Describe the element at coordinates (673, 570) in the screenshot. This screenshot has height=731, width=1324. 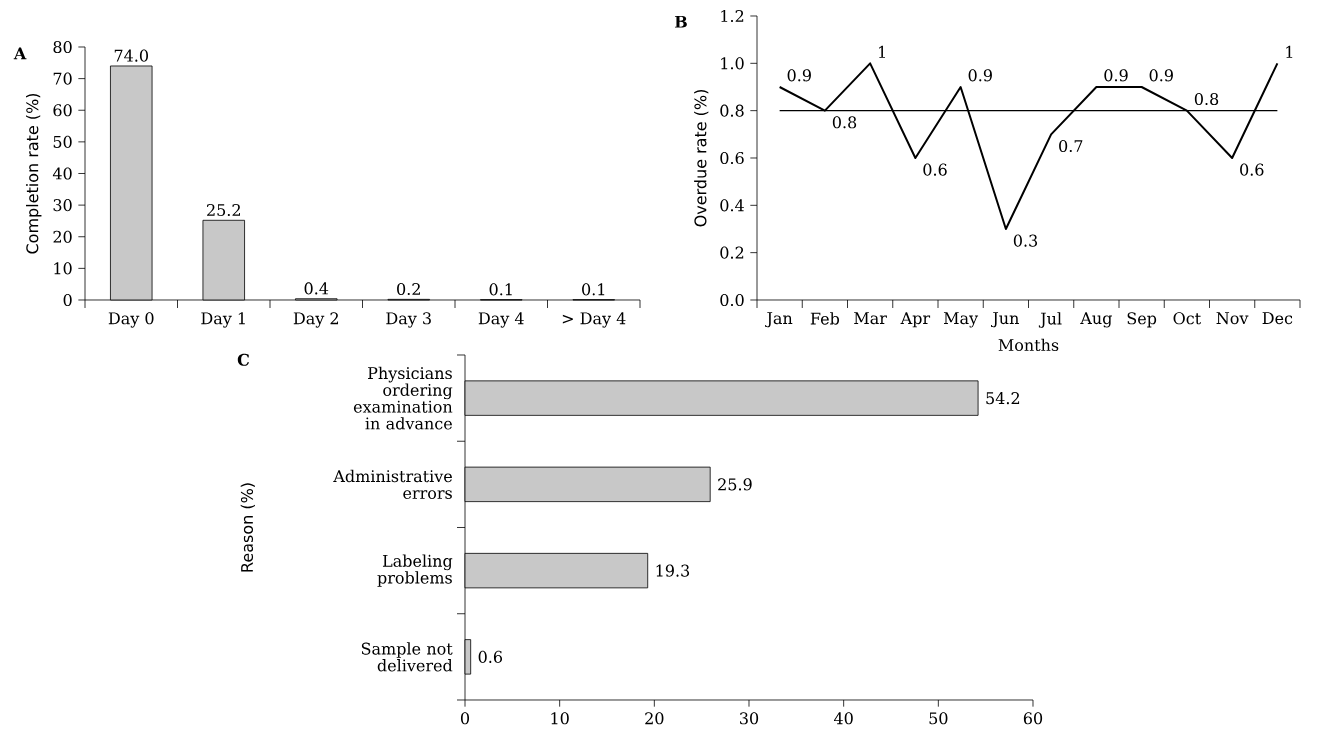
I see `data-label: 19.3` at that location.